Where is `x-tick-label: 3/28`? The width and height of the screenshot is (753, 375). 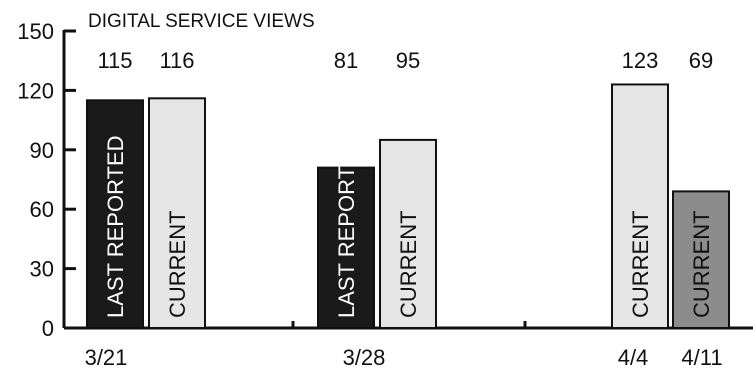 x-tick-label: 3/28 is located at coordinates (364, 357).